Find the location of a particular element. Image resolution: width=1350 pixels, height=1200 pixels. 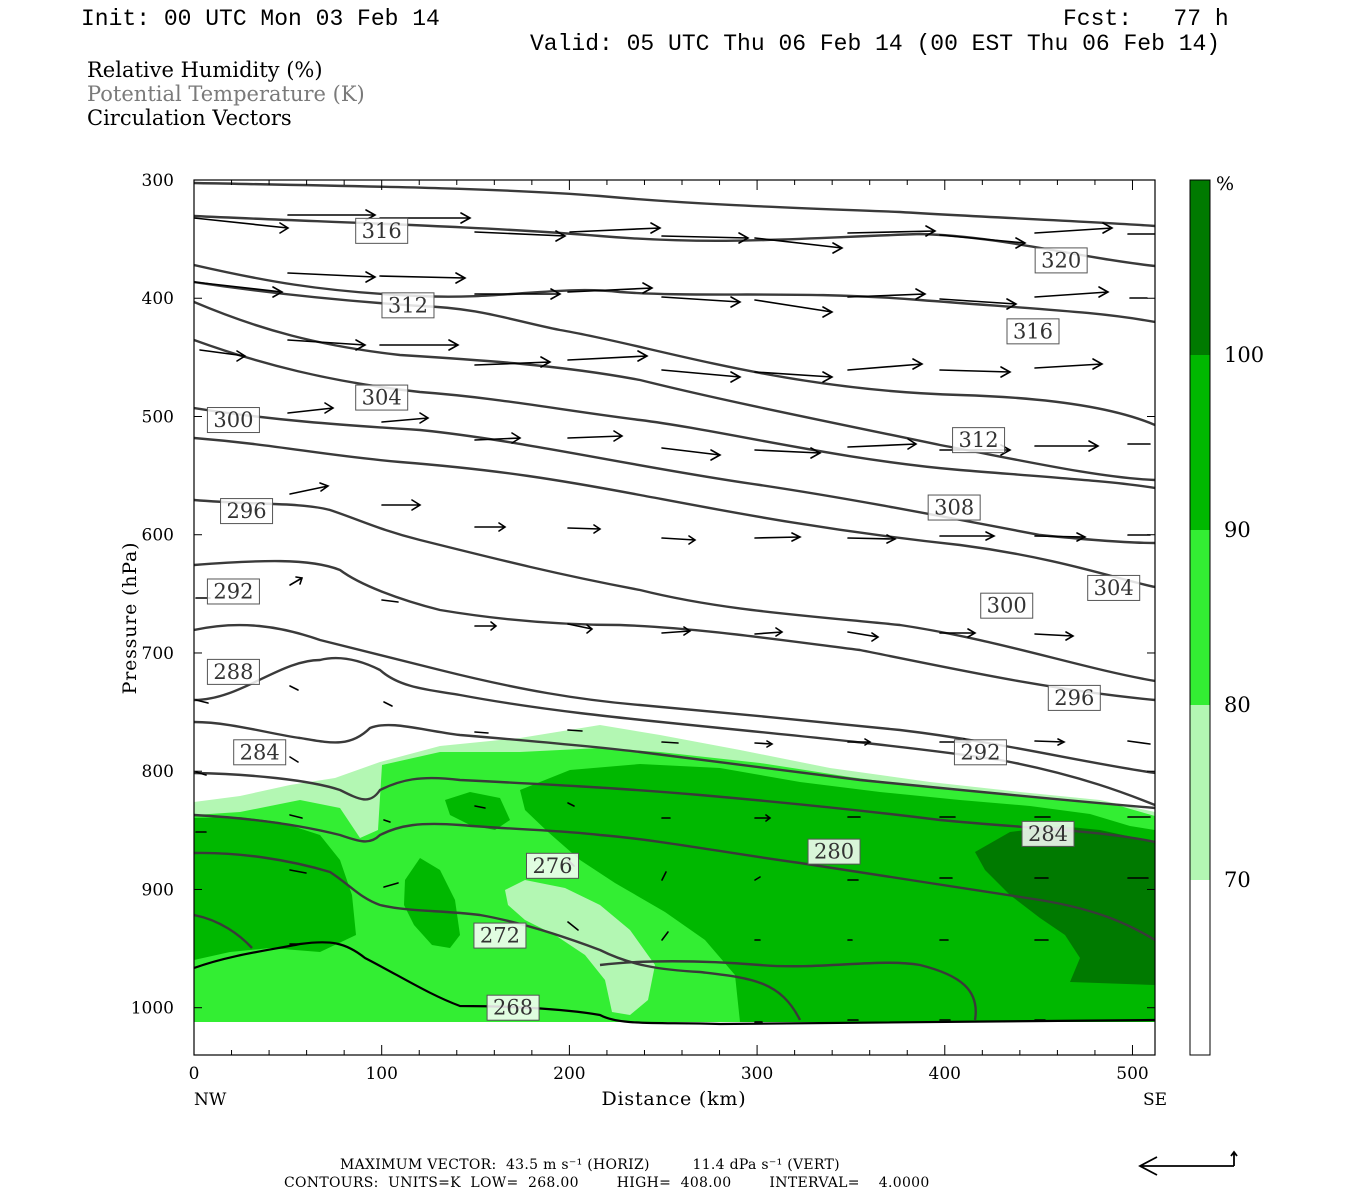

y-tick-label: 300 is located at coordinates (158, 181).